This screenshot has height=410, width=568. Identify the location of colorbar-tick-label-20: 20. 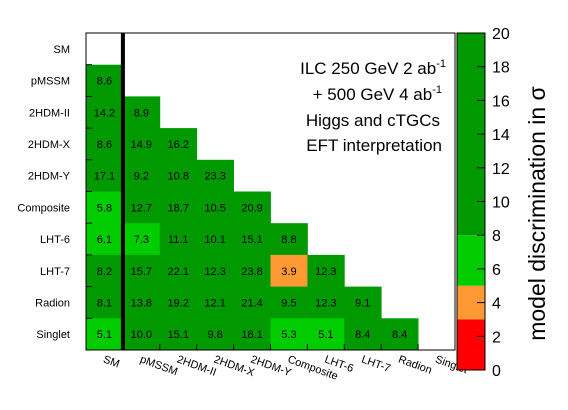
(501, 34).